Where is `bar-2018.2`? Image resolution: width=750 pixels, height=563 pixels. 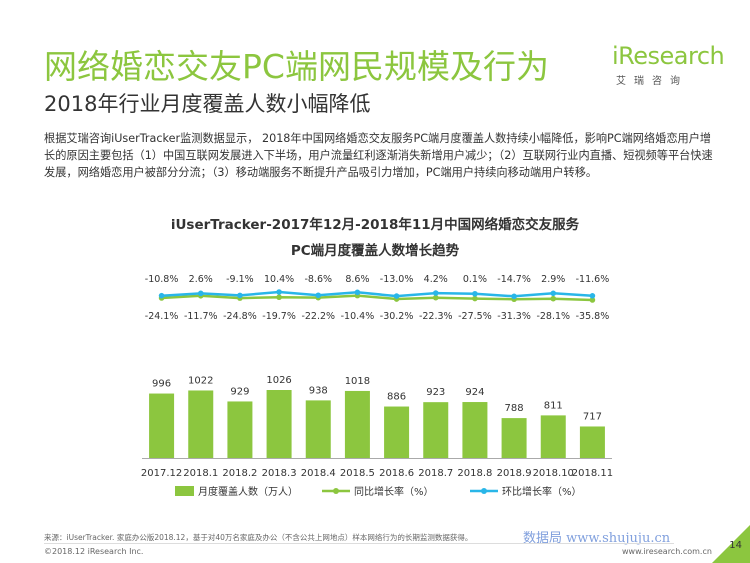 bar-2018.2 is located at coordinates (240, 429).